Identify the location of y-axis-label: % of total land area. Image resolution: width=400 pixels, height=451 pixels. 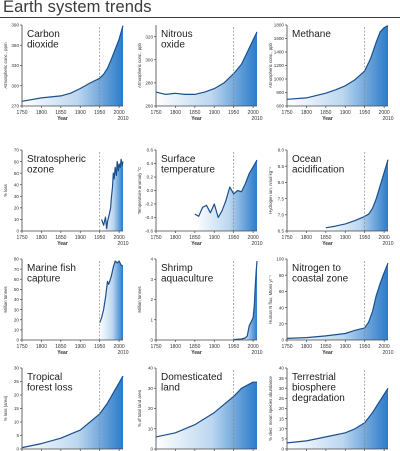
(139, 408).